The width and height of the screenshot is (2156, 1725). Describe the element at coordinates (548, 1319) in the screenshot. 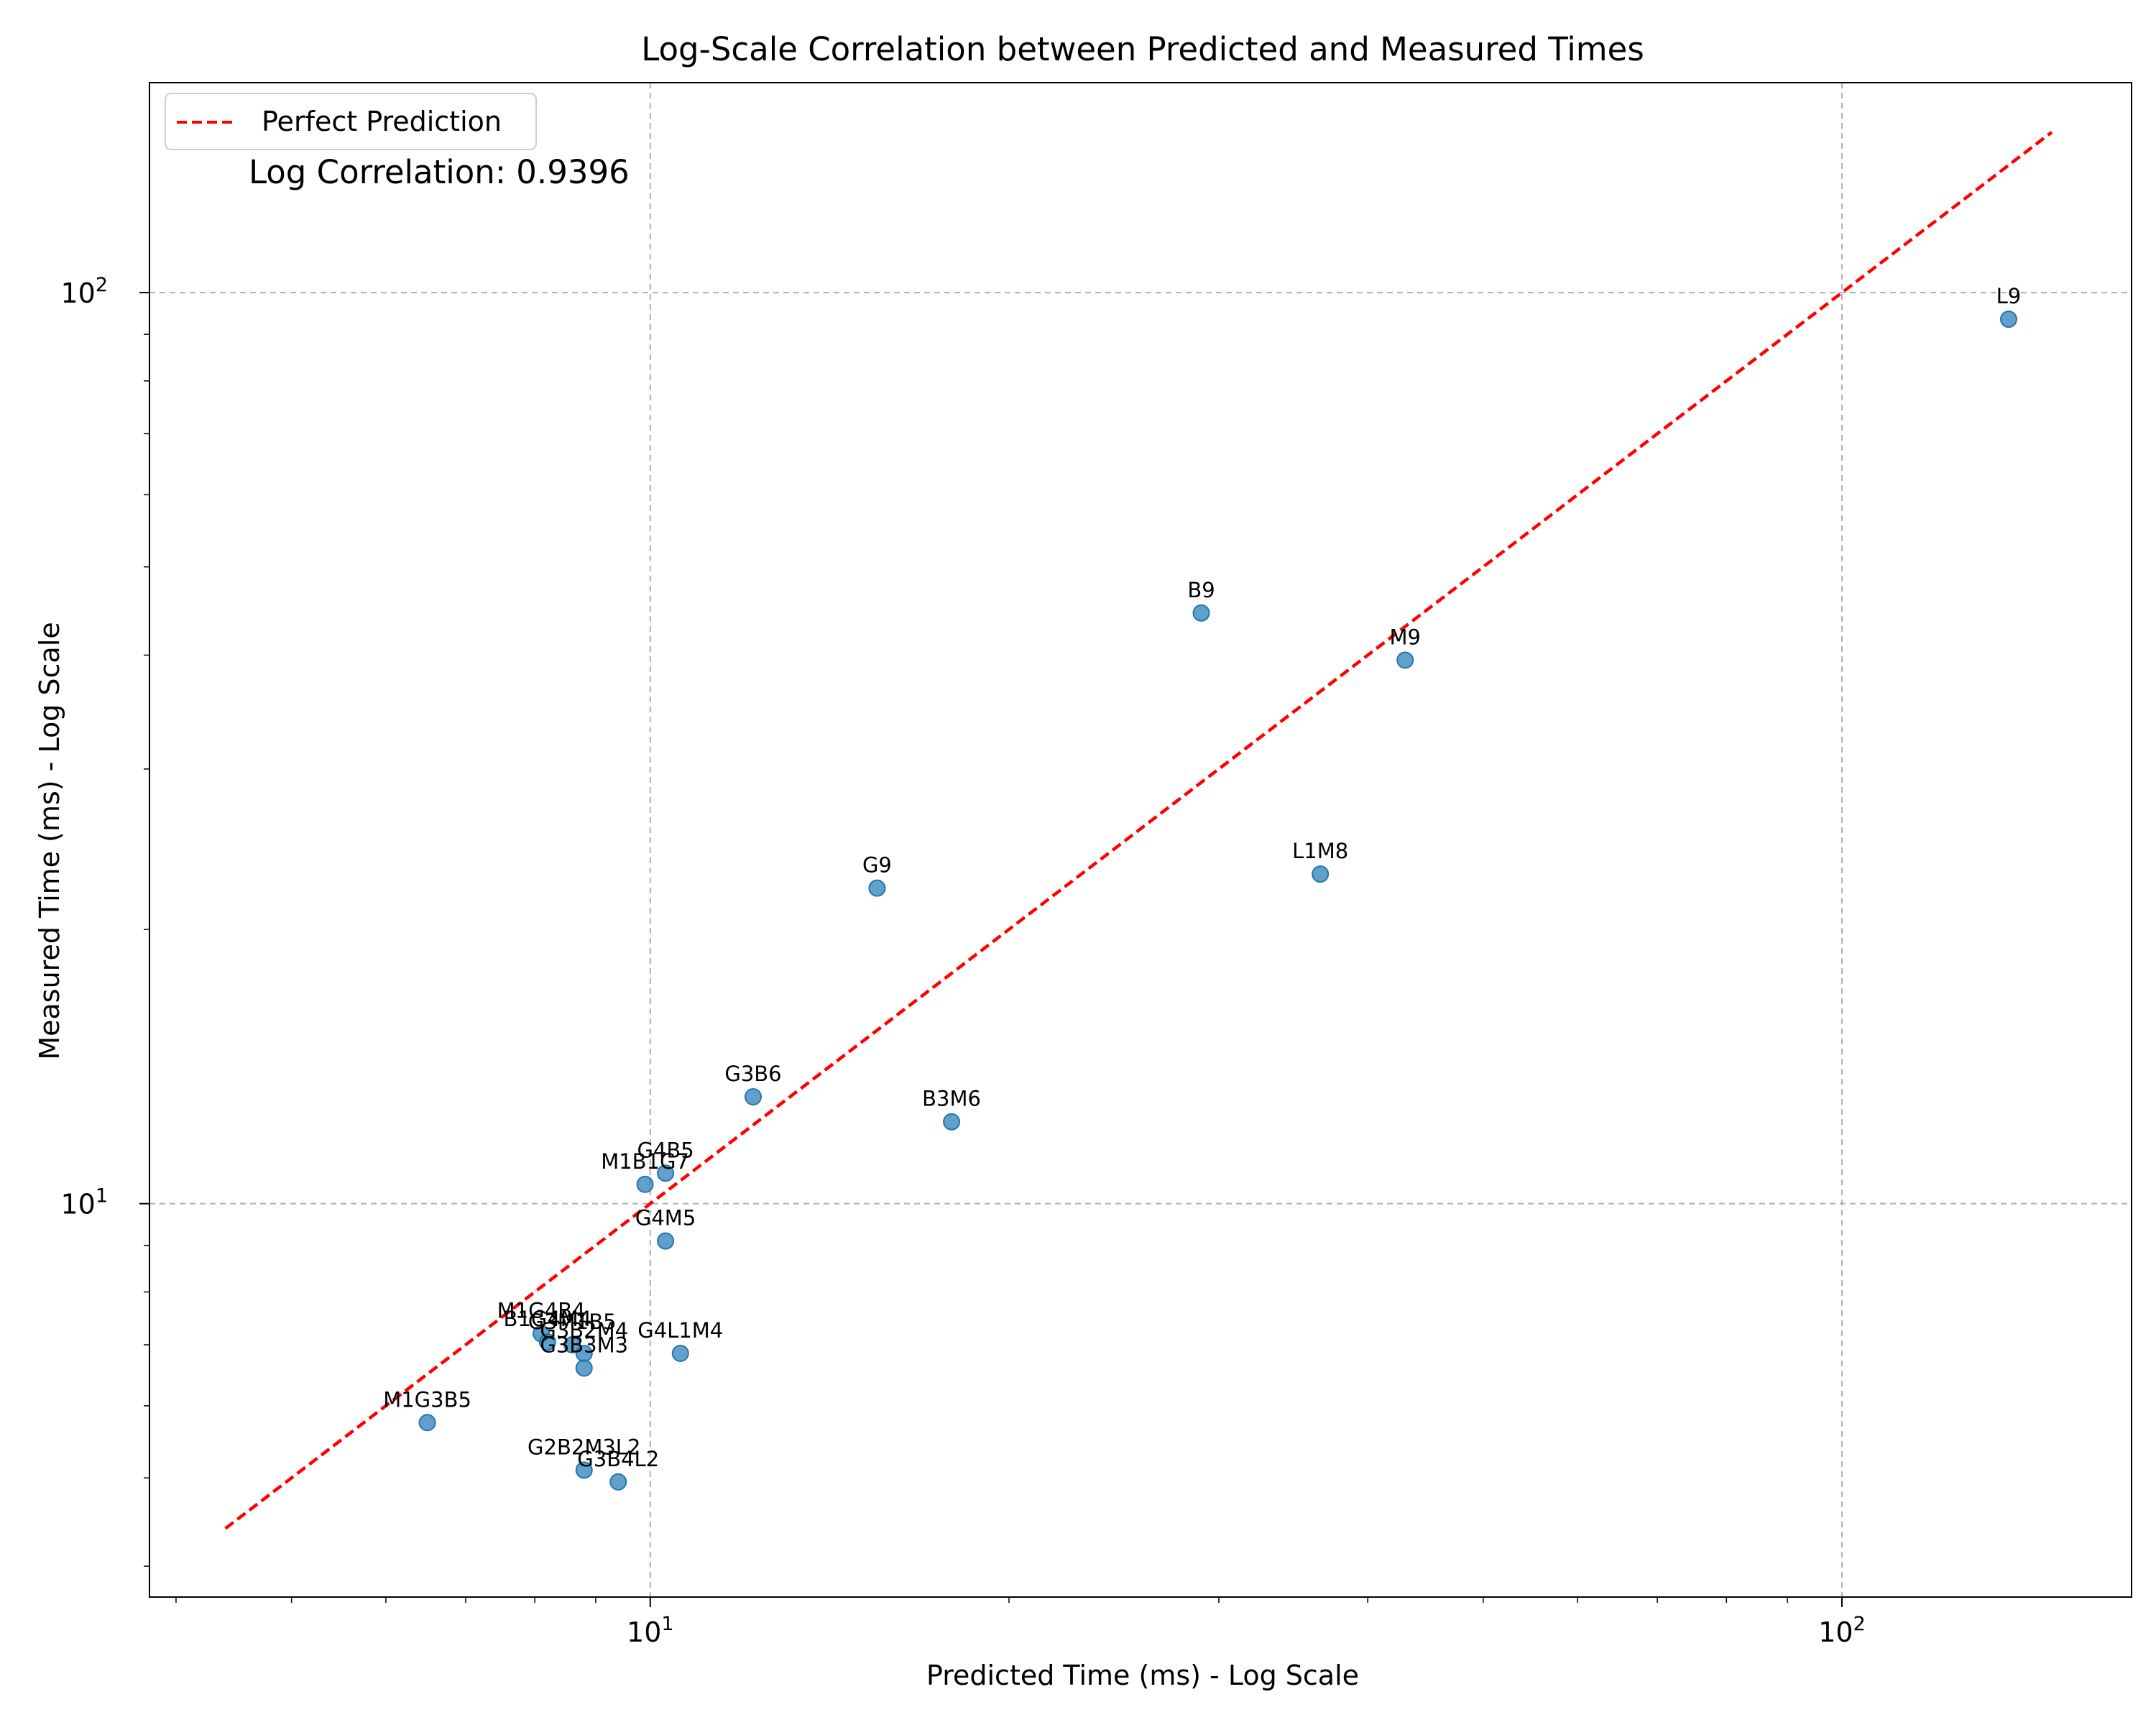

I see `point-label-b1g4m4: B1G4M4` at that location.